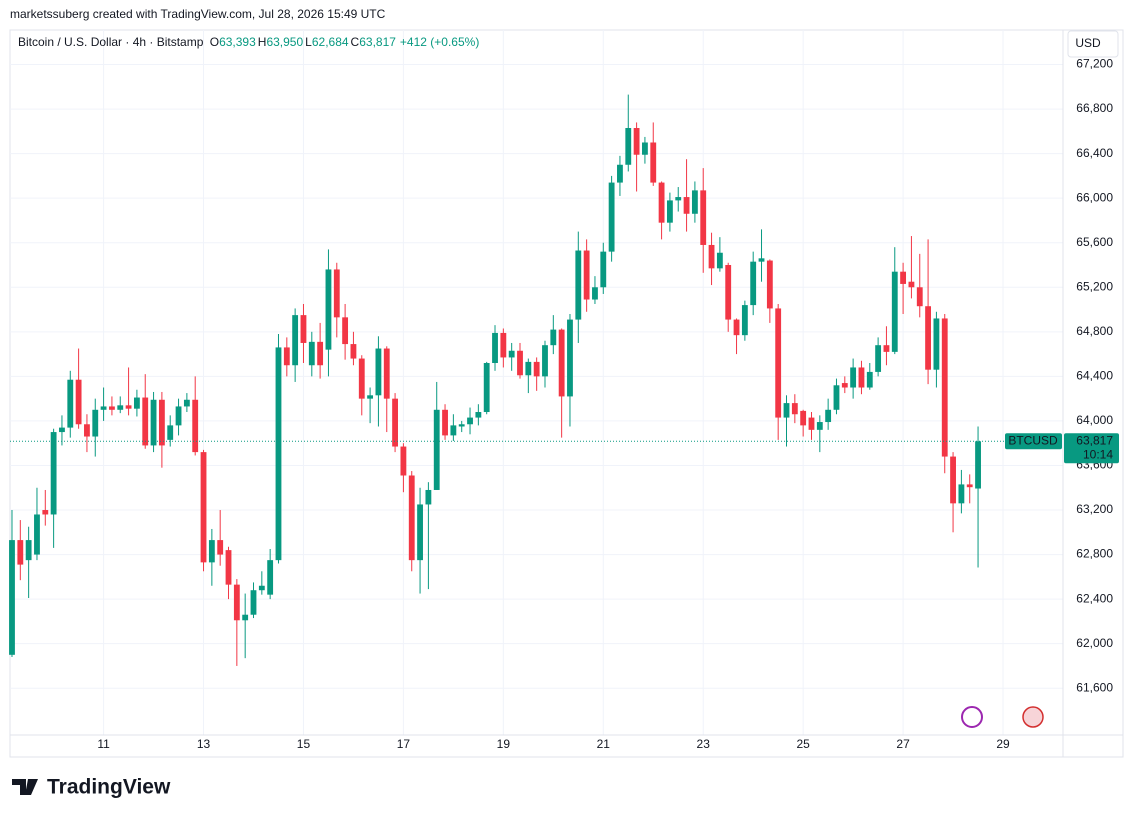  I want to click on legend-key: O, so click(214, 42).